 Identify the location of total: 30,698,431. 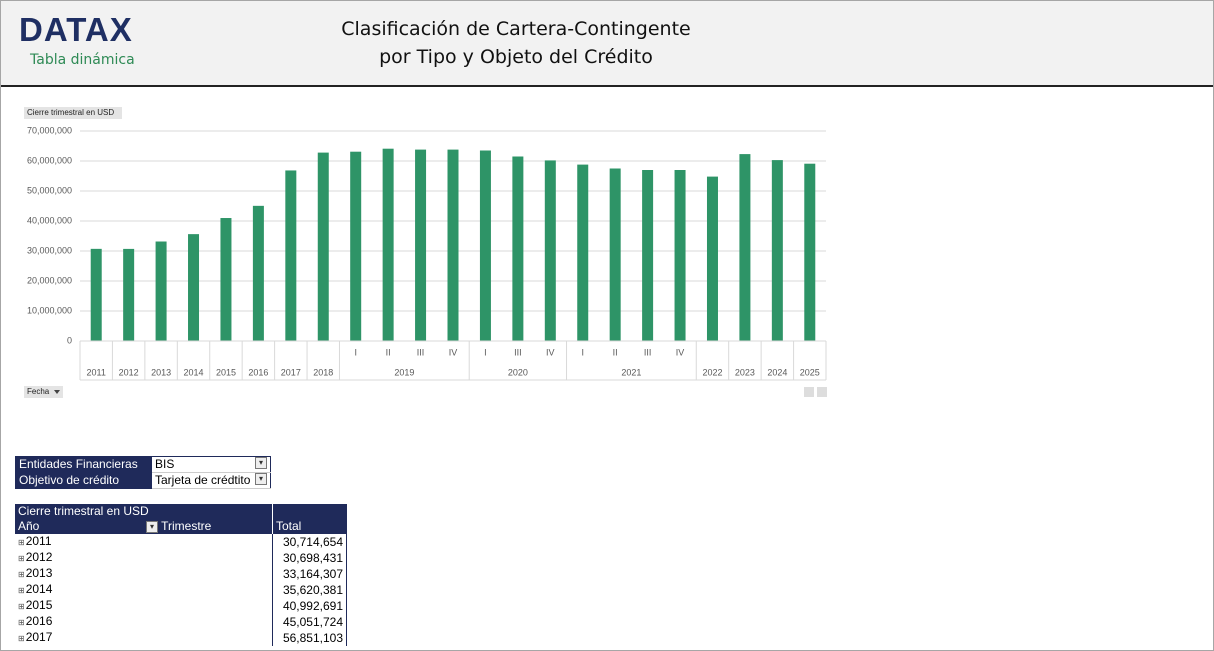
(309, 558).